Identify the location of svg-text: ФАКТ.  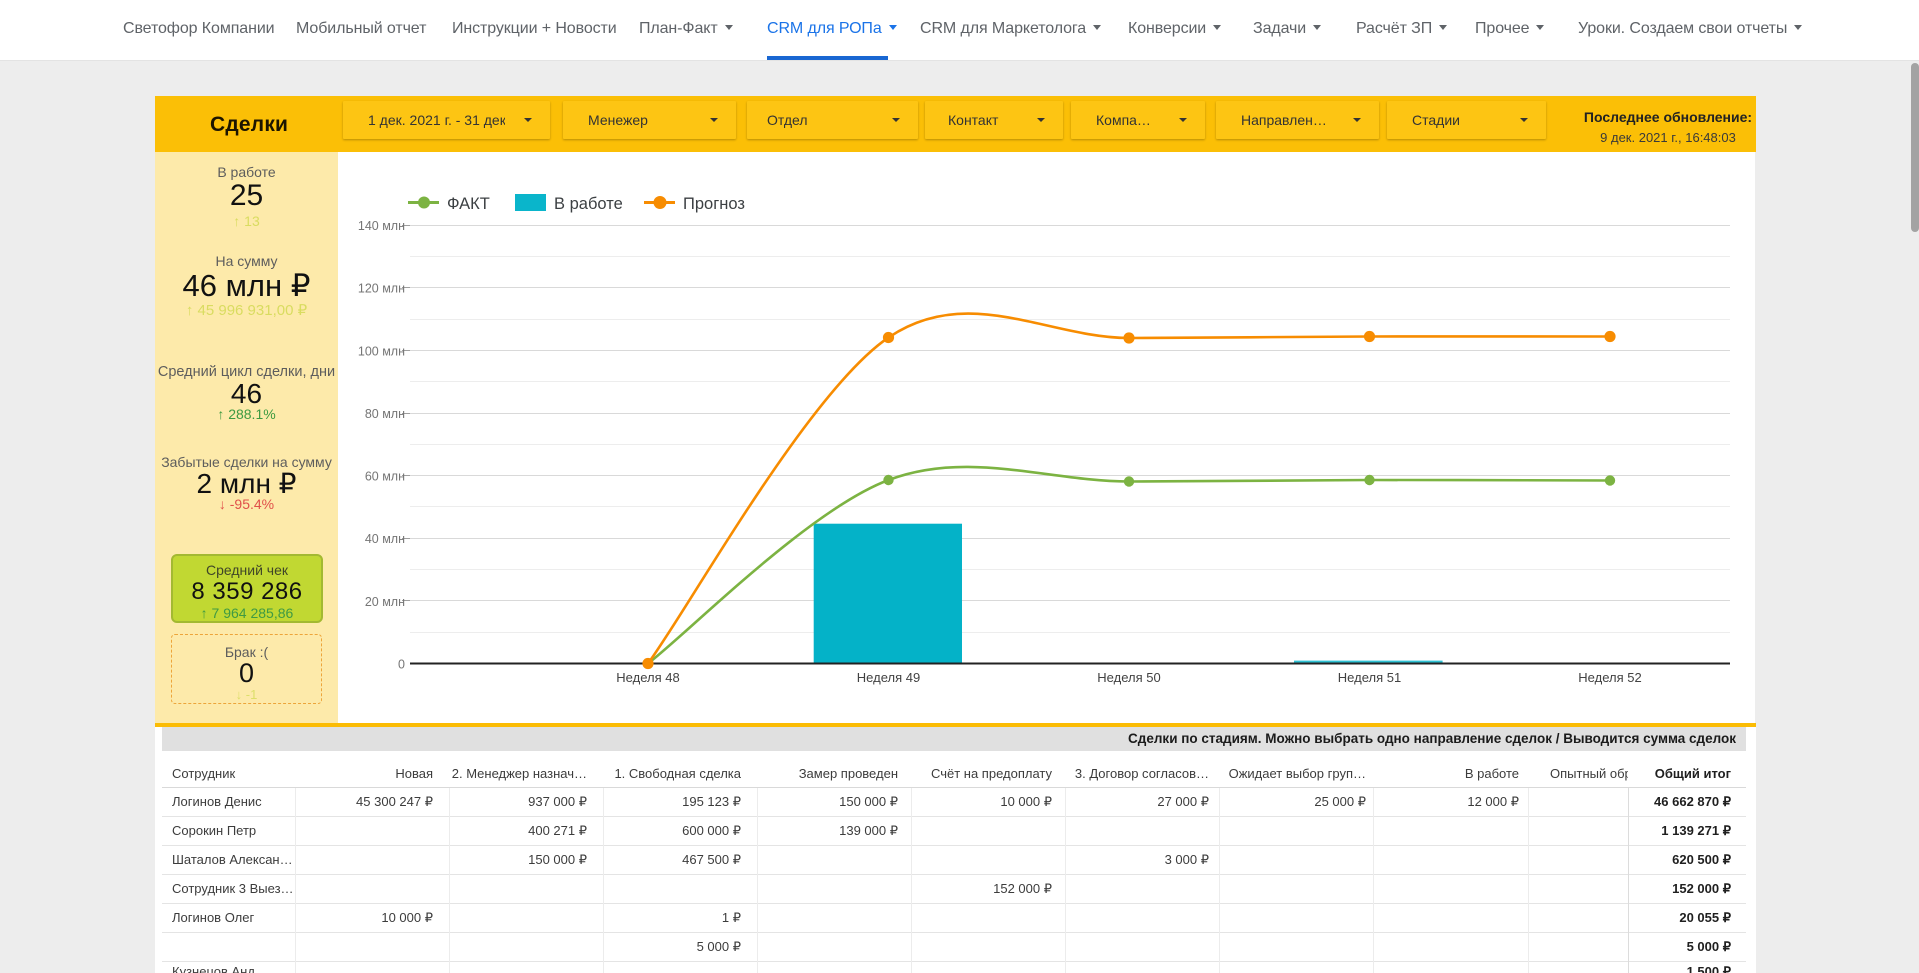
(468, 204).